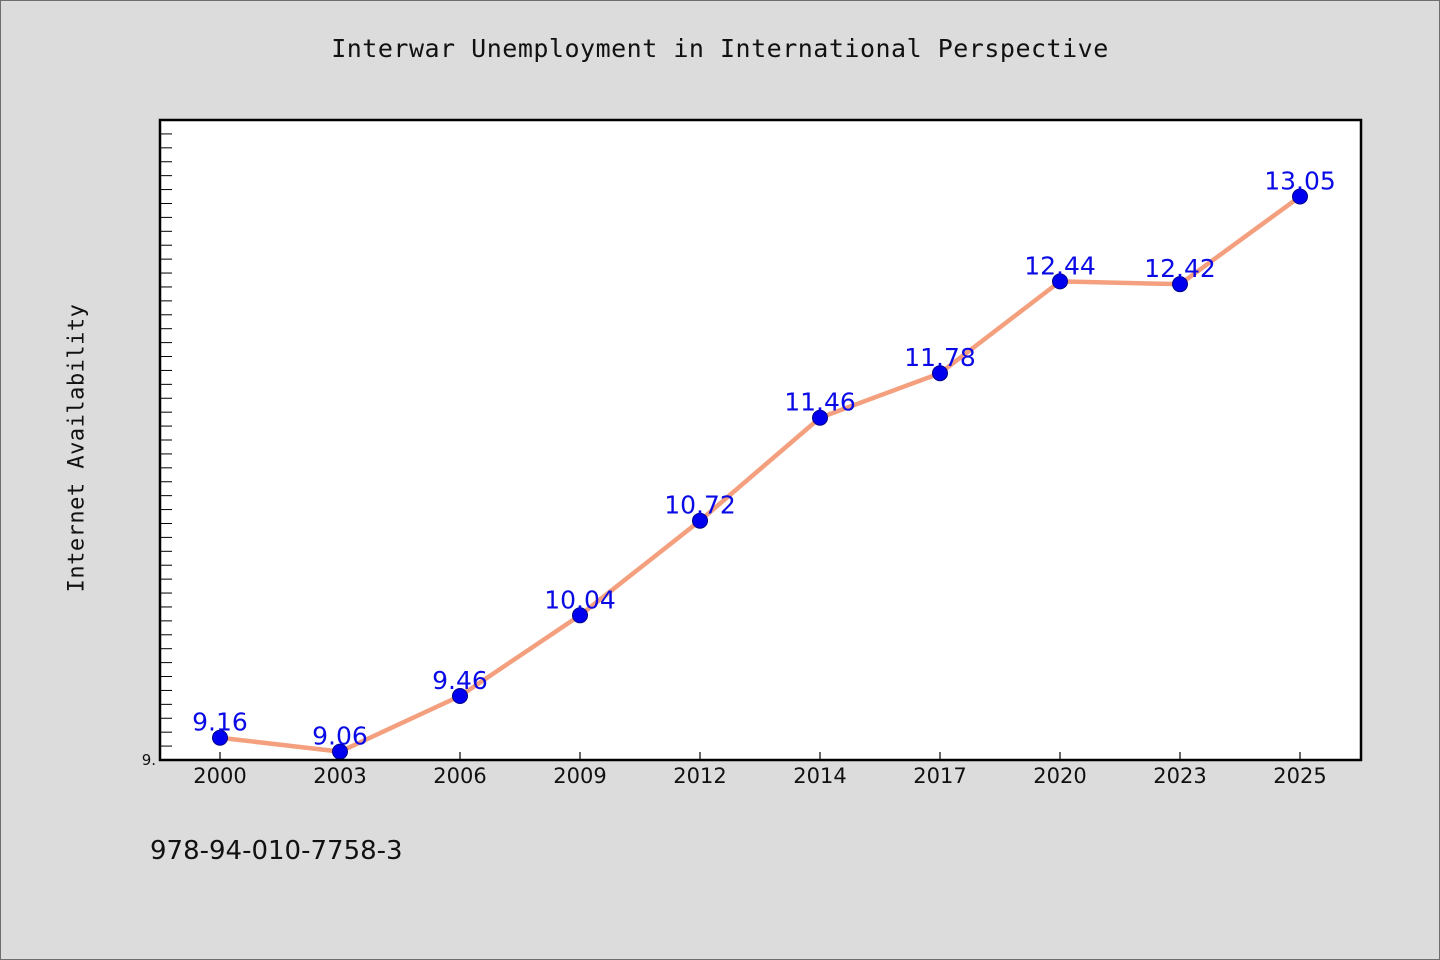 The height and width of the screenshot is (960, 1440). I want to click on y-tick-label: 9., so click(149, 760).